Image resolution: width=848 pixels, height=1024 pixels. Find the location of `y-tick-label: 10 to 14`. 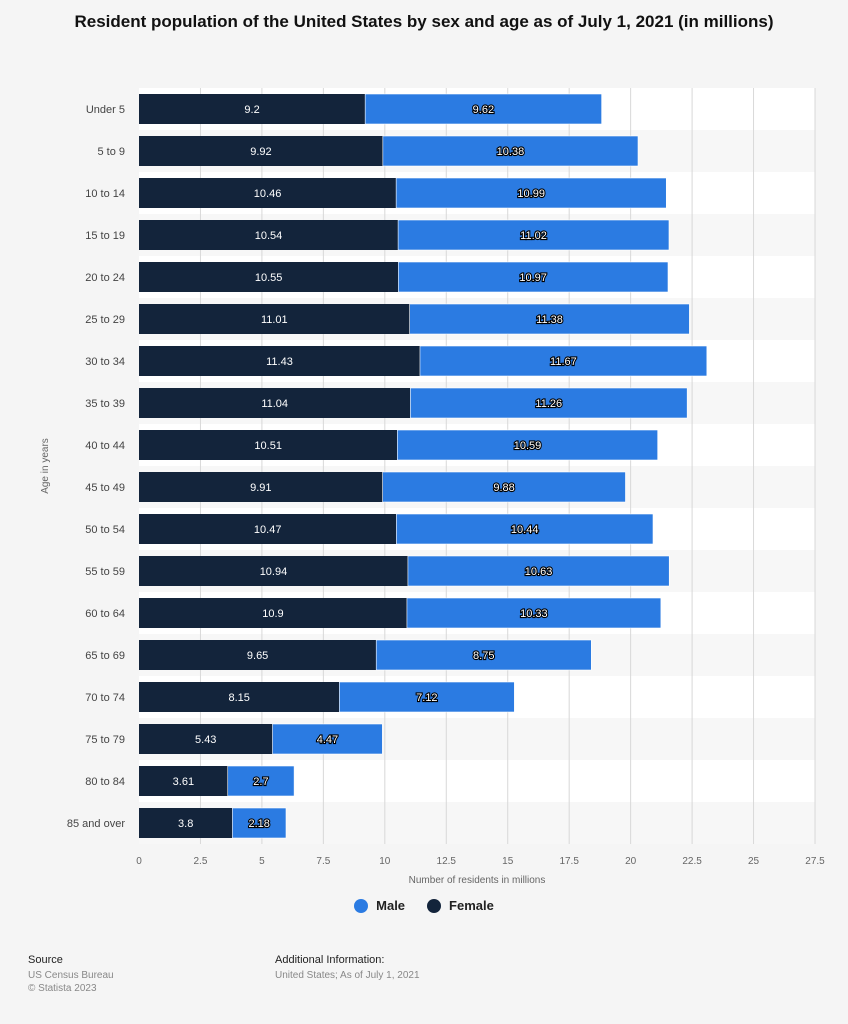

y-tick-label: 10 to 14 is located at coordinates (105, 194).